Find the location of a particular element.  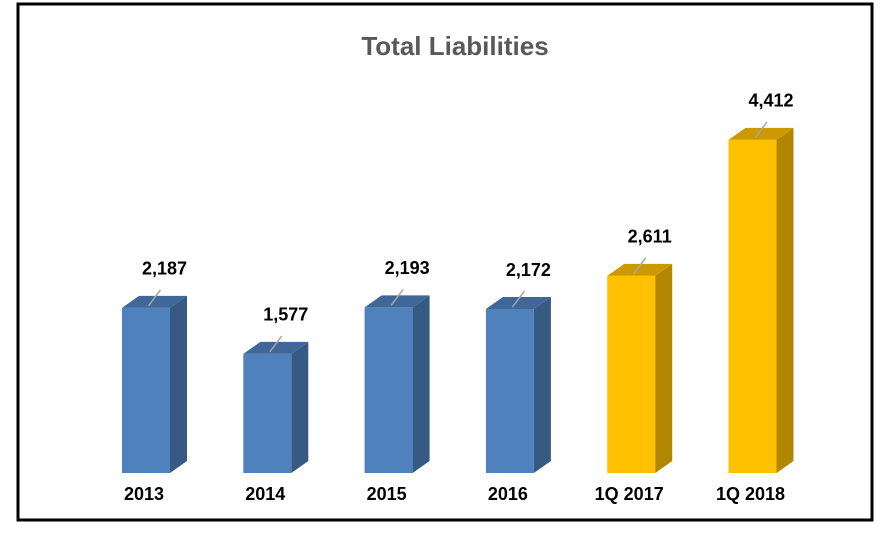

value-label: 2,172 is located at coordinates (528, 270).